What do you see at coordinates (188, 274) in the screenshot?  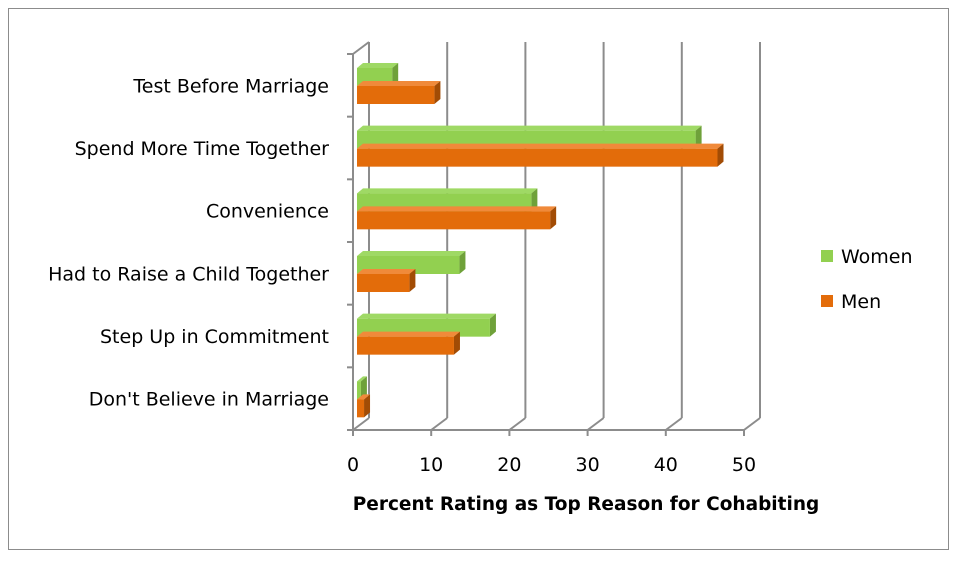 I see `category-label: Had to Raise a Child Together` at bounding box center [188, 274].